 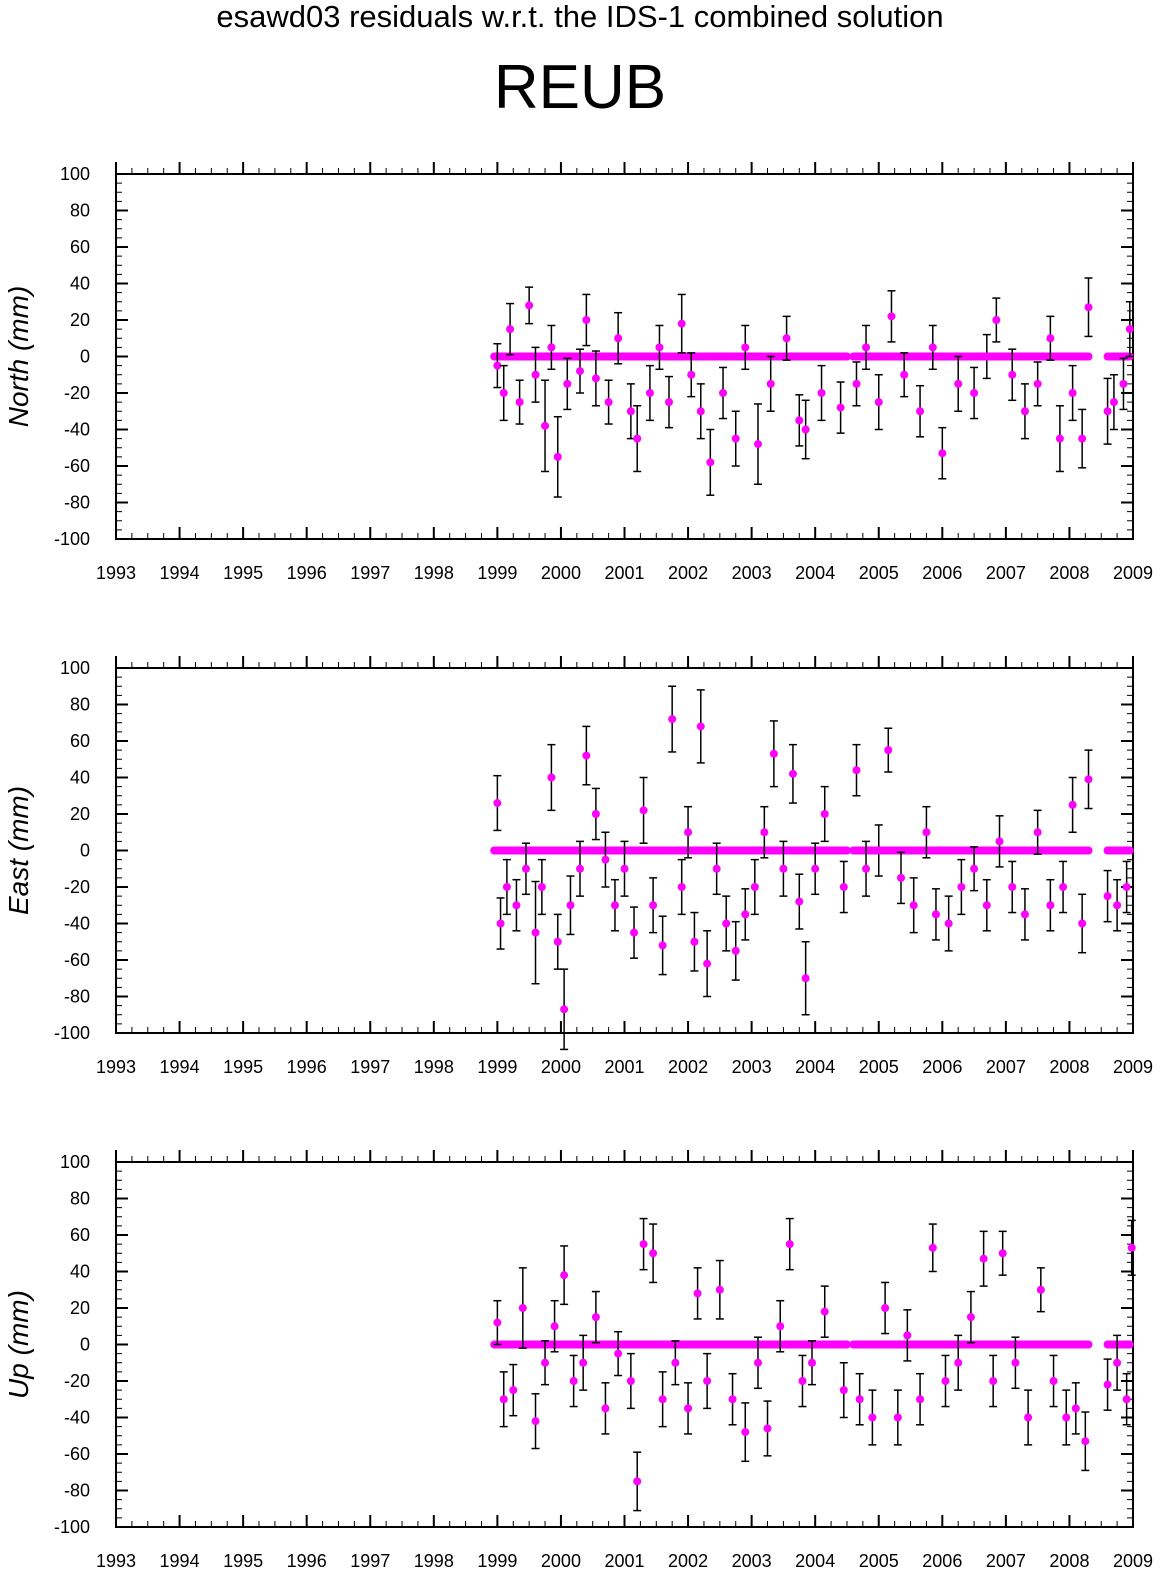 I want to click on y-axis-label: Up (mm), so click(x=18, y=1344).